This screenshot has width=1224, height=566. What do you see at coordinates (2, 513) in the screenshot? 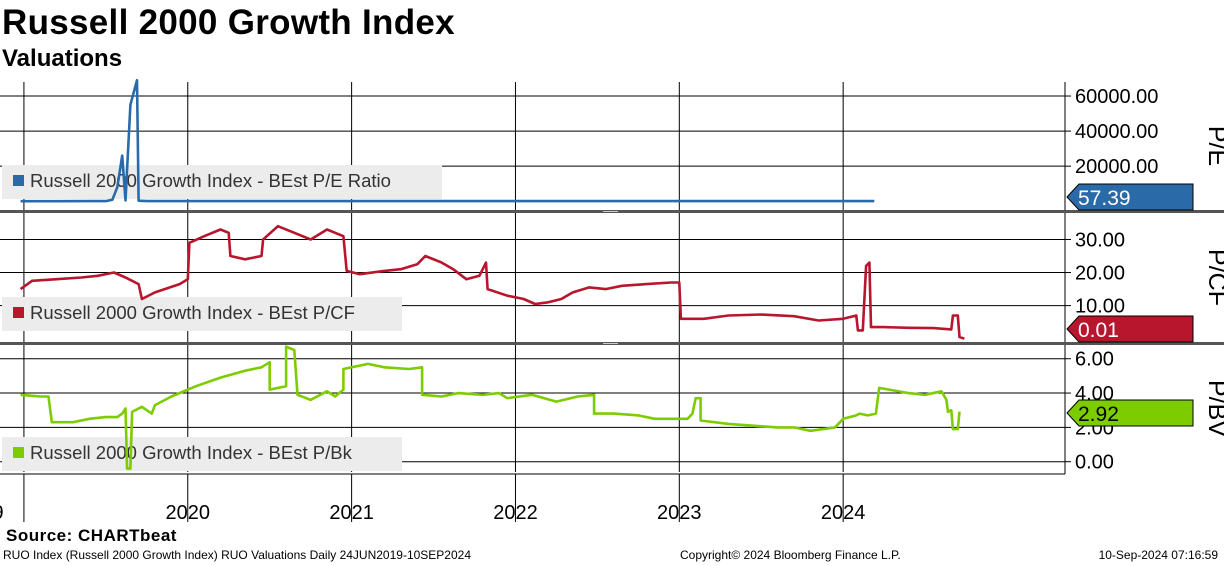
I see `x-tick-label: 2019` at bounding box center [2, 513].